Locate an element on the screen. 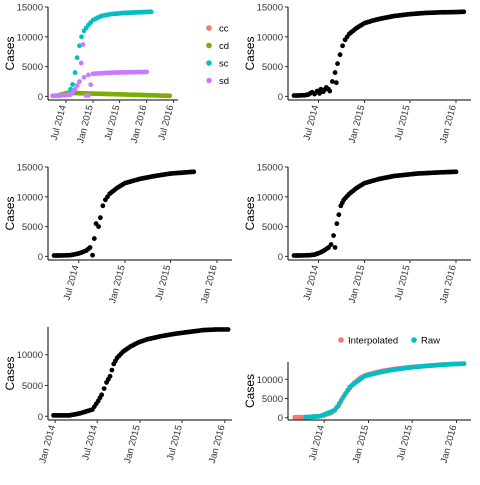 The width and height of the screenshot is (480, 485). series-Interpolated is located at coordinates (379, 390).